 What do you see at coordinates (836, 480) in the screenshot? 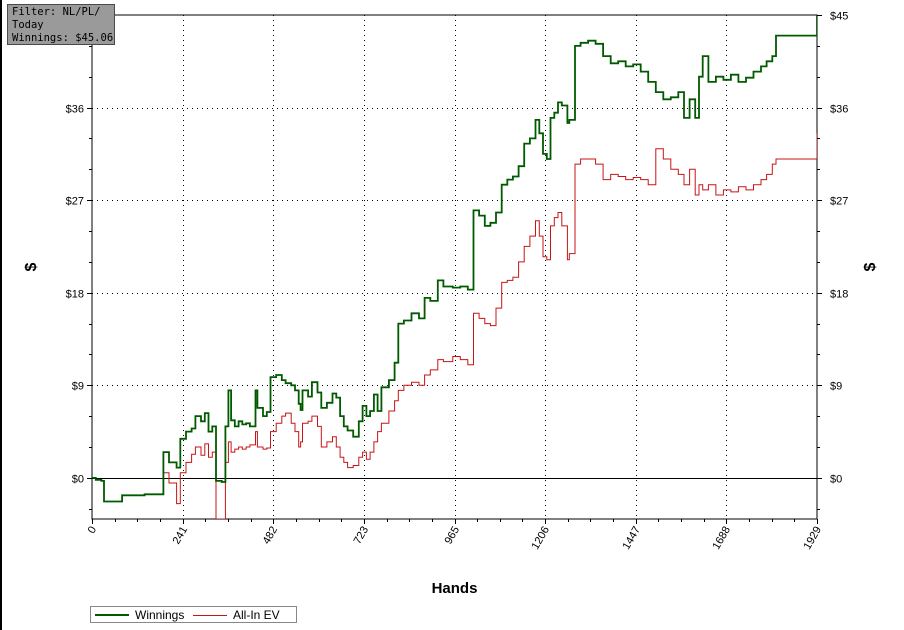
I see `y-tick-label-right: $0` at bounding box center [836, 480].